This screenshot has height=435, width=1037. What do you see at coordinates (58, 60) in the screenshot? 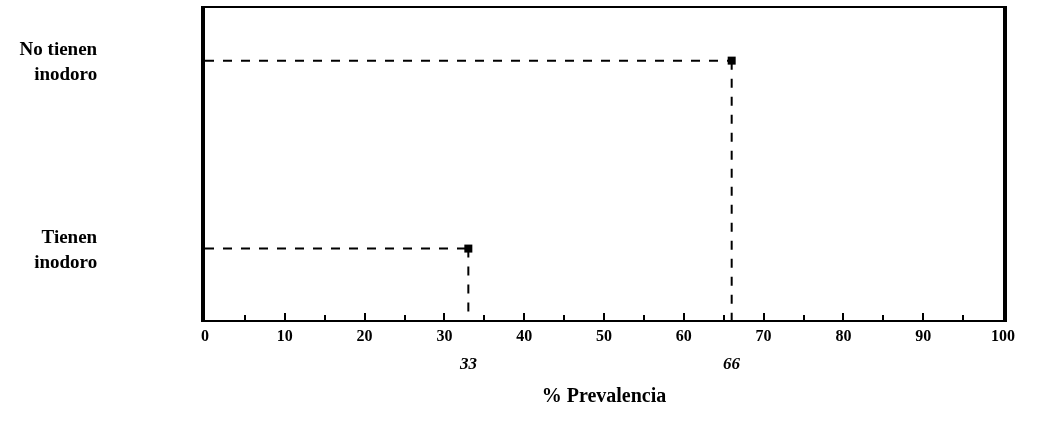
I see `y-tick-label: No tienen inodoro` at bounding box center [58, 60].